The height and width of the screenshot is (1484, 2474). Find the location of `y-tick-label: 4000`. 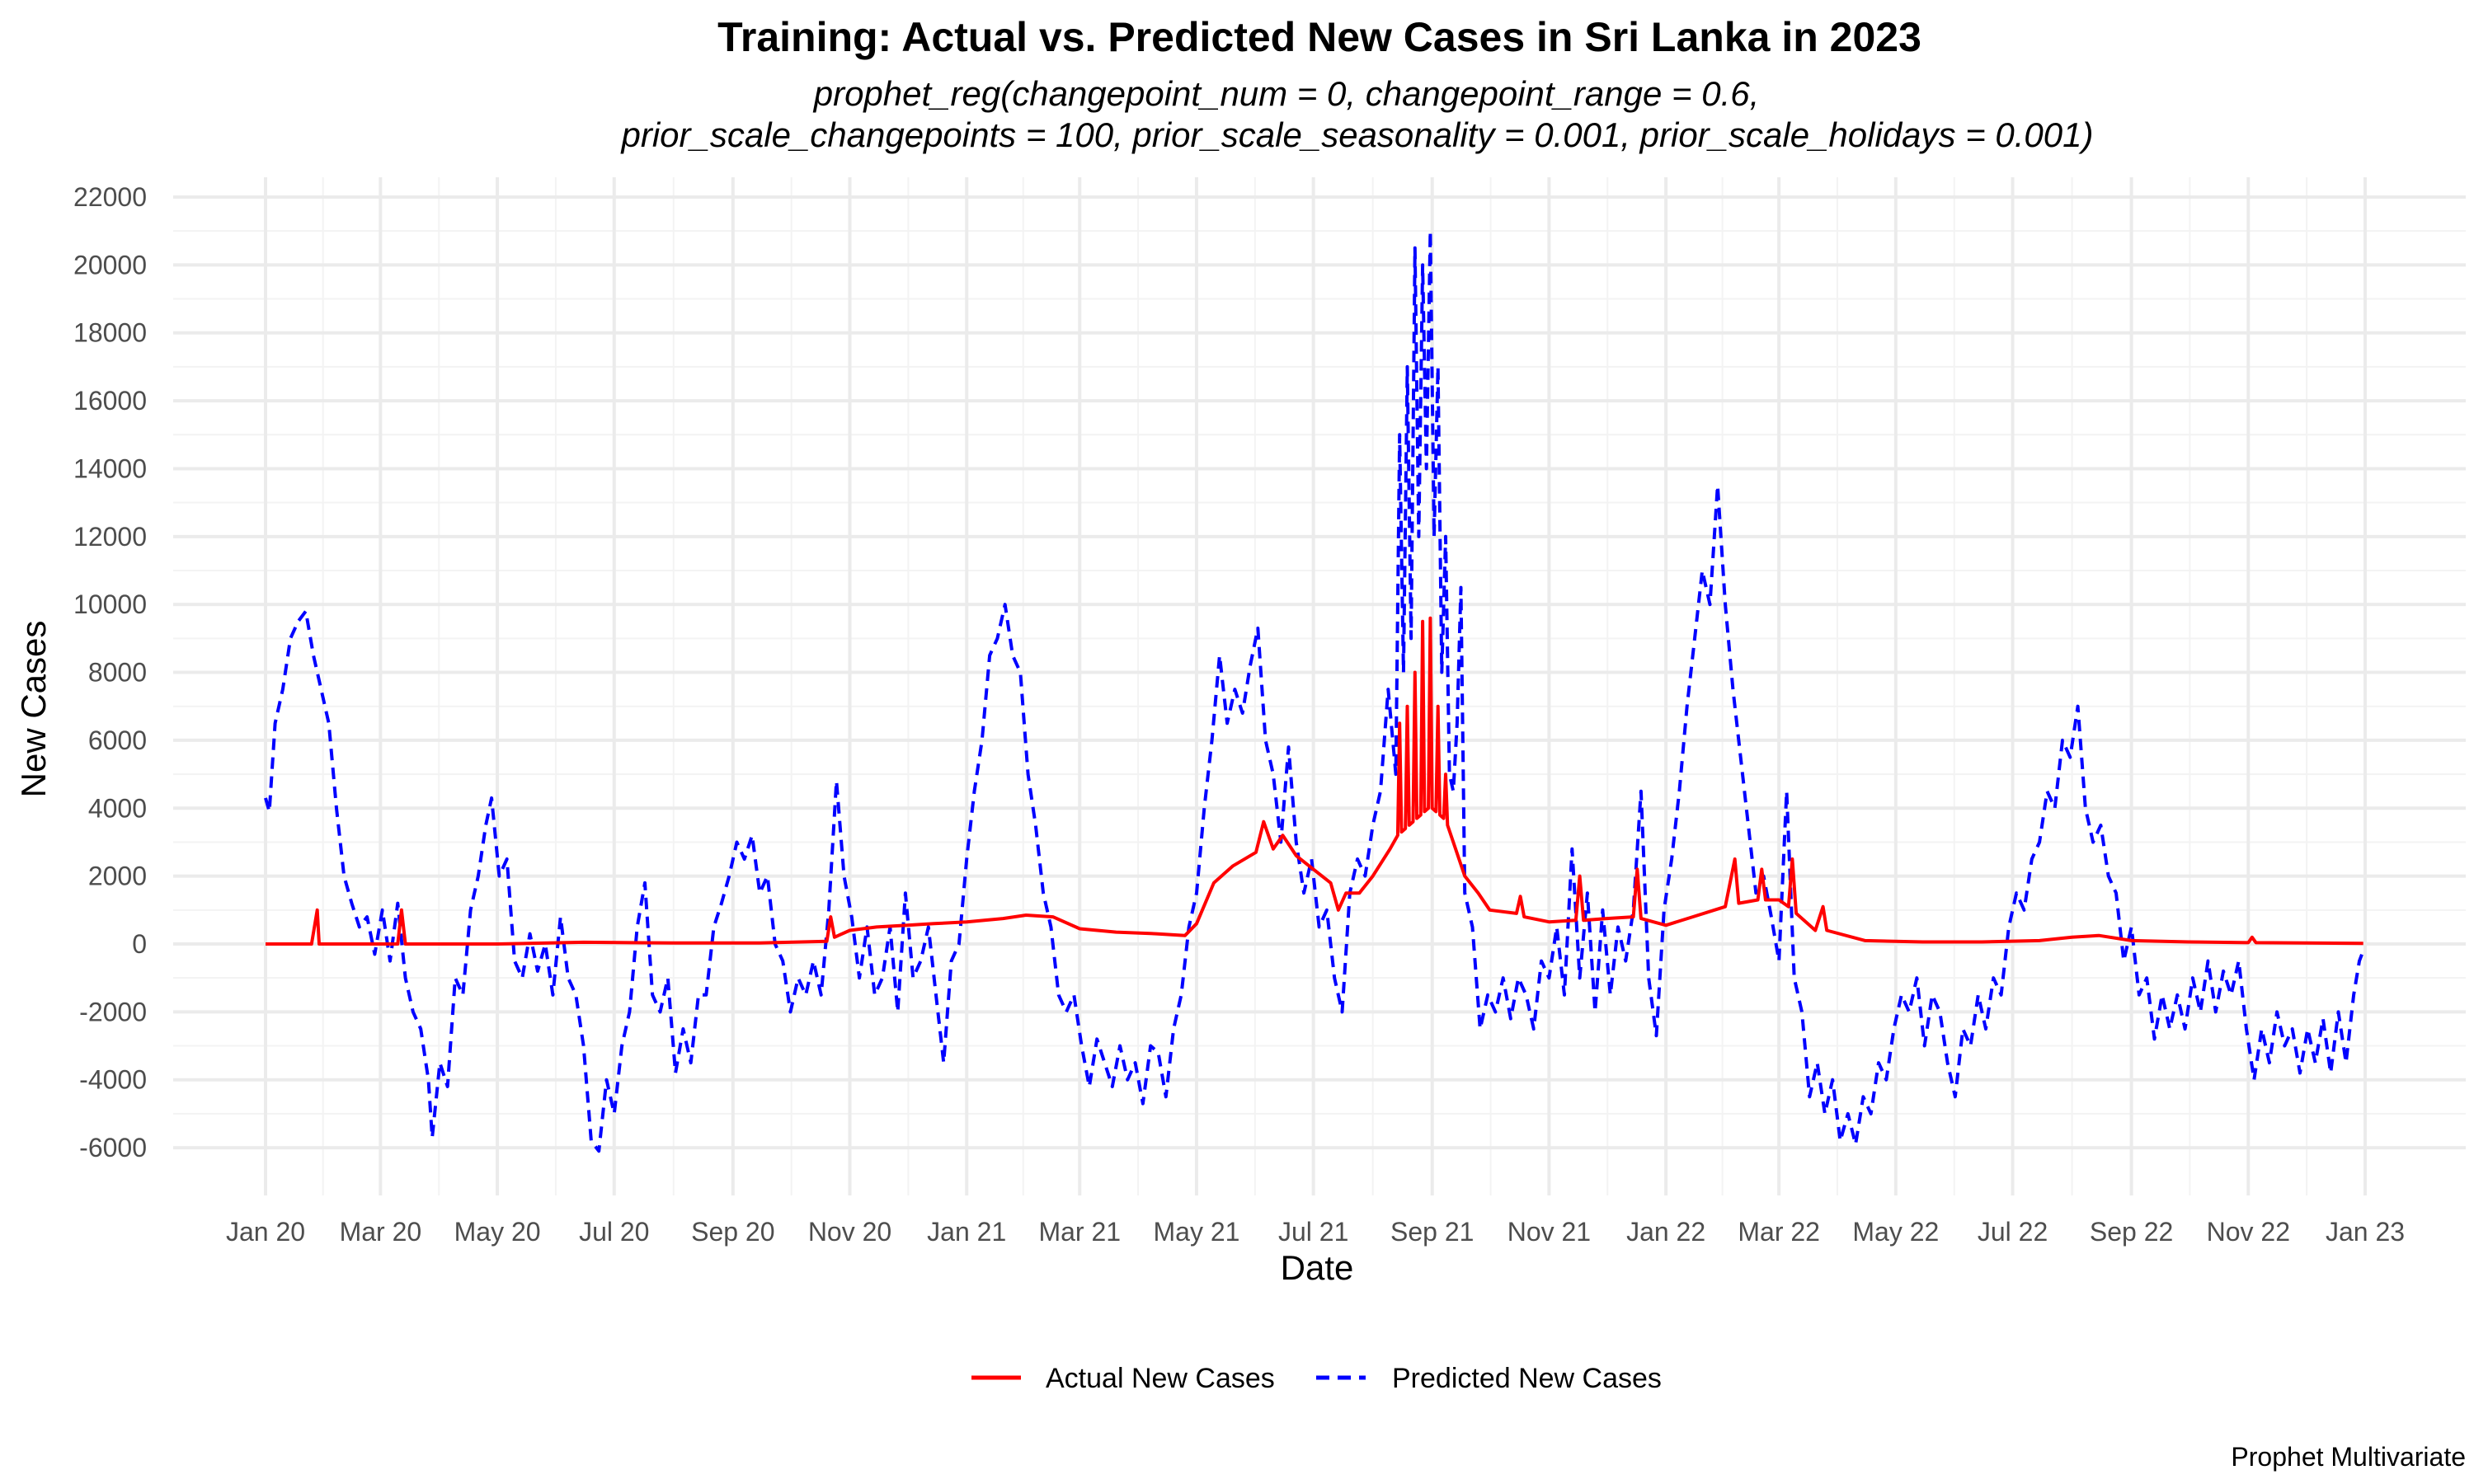

y-tick-label: 4000 is located at coordinates (117, 808).